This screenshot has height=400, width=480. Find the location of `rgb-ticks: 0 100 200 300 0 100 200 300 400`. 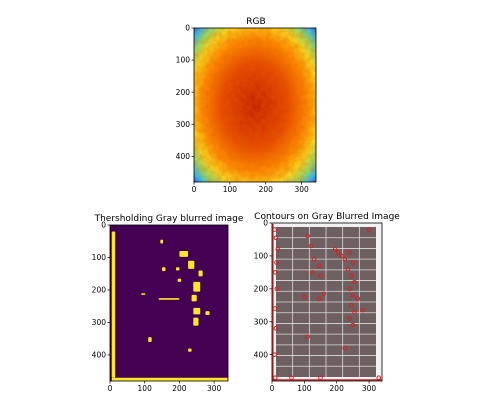

rgb-ticks: 0 100 200 300 0 100 200 300 400 is located at coordinates (242, 109).